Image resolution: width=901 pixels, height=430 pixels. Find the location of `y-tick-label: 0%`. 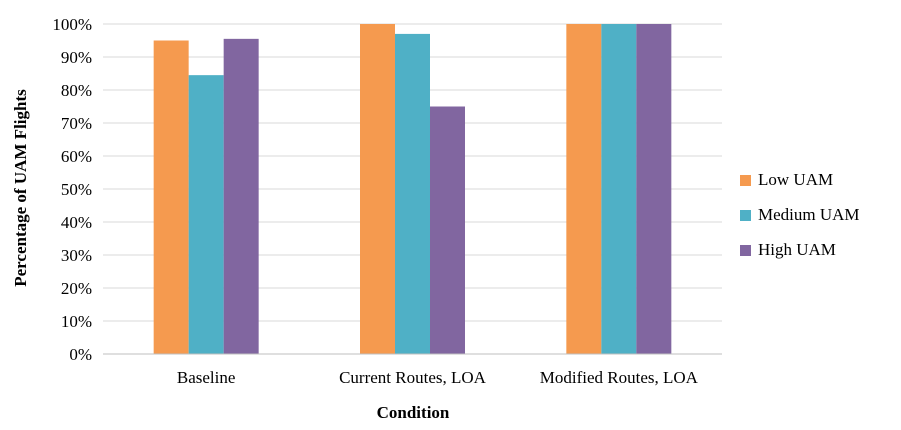

y-tick-label: 0% is located at coordinates (80, 354).